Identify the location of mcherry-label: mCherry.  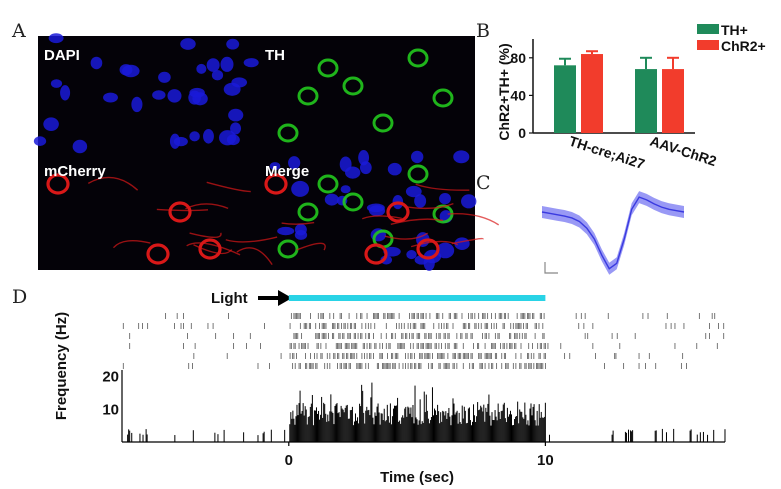
(75, 171).